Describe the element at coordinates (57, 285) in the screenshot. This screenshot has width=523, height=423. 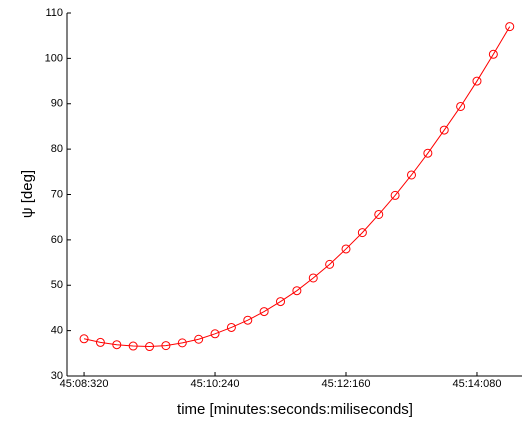
I see `y-tick-label: 50` at that location.